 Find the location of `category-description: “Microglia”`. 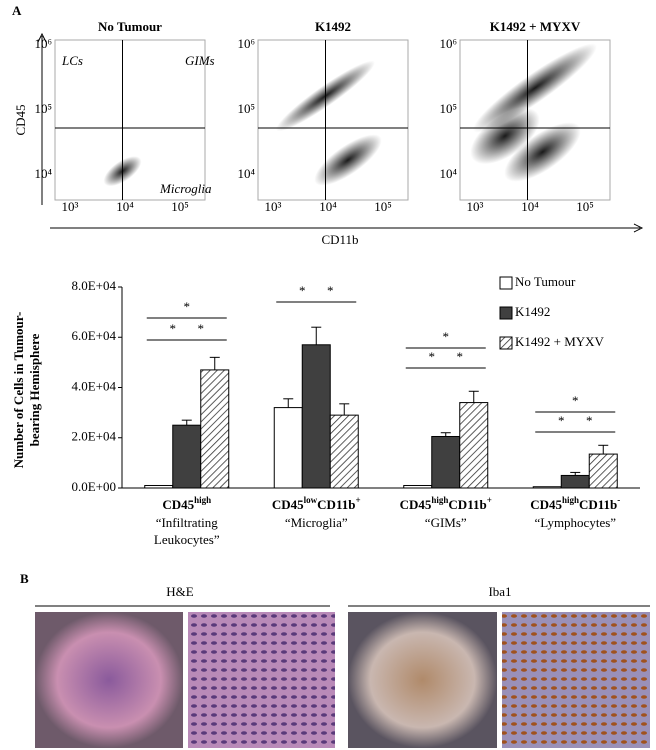

category-description: “Microglia” is located at coordinates (316, 522).